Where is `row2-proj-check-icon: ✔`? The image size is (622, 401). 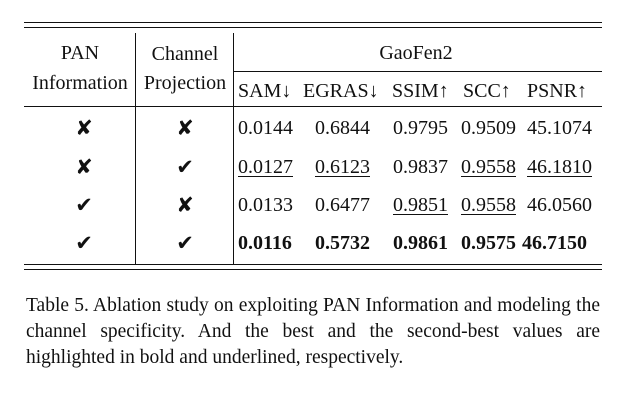
row2-proj-check-icon: ✔ is located at coordinates (185, 167).